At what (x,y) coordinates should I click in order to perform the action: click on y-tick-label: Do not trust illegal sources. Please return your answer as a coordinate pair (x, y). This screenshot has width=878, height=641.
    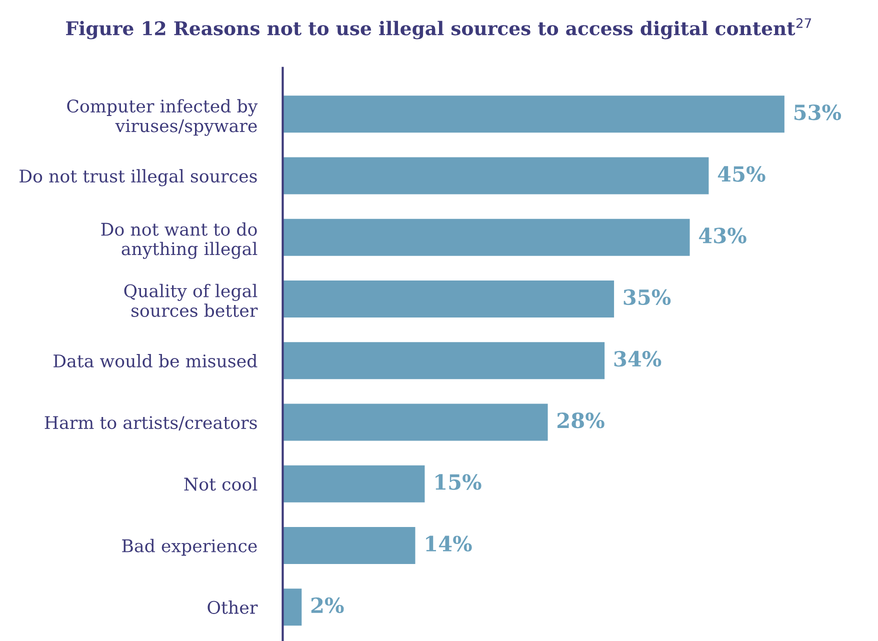
    Looking at the image, I should click on (138, 177).